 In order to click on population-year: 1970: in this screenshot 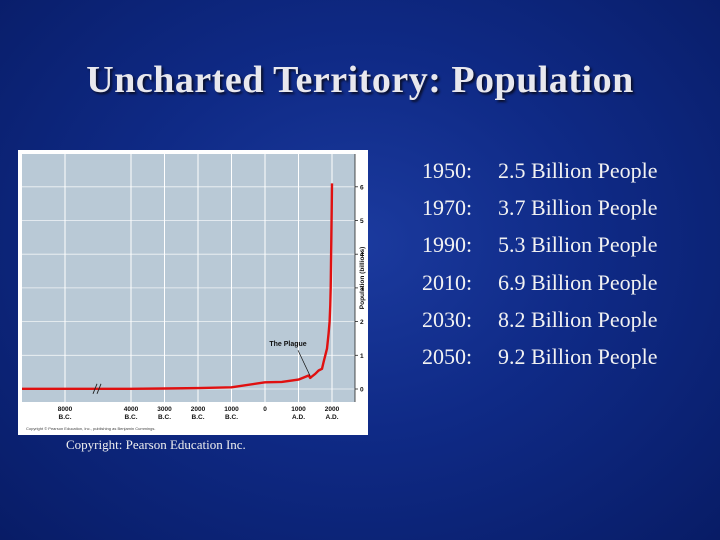, I will do `click(447, 208)`.